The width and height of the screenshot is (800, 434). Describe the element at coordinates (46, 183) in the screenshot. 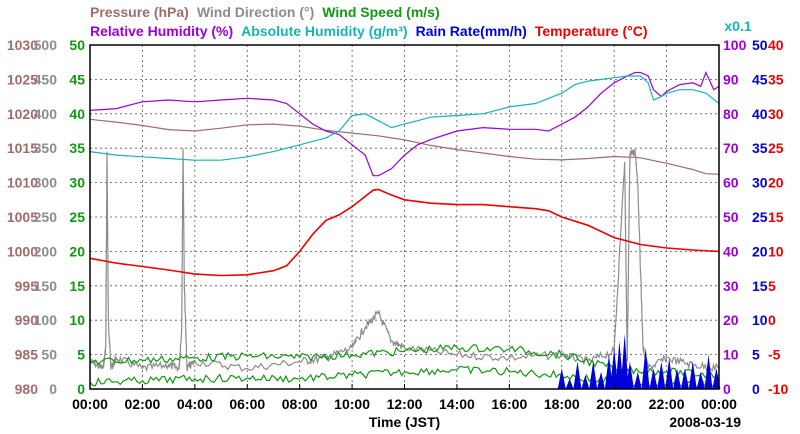

I see `wdir-tick-label: 300` at that location.